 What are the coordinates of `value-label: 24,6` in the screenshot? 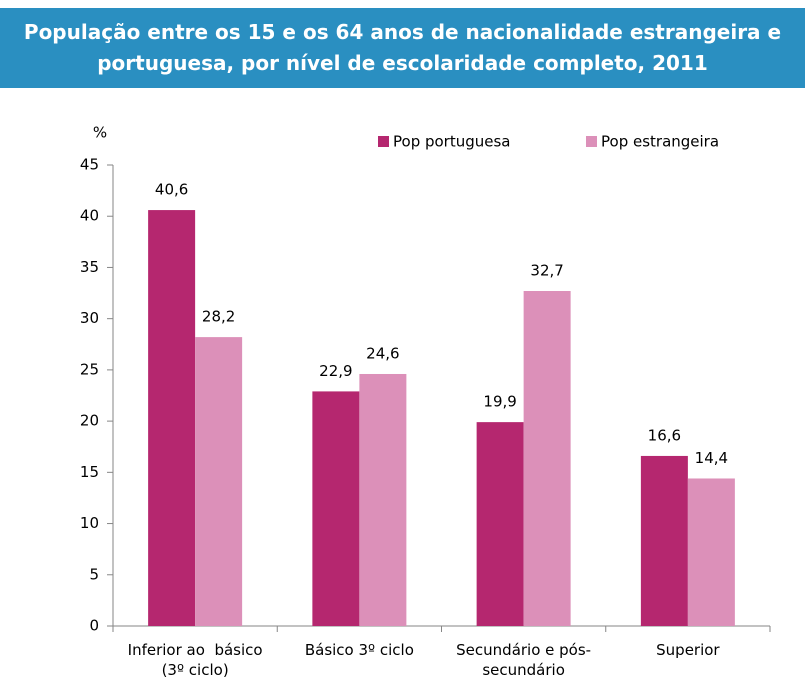 It's located at (382, 353).